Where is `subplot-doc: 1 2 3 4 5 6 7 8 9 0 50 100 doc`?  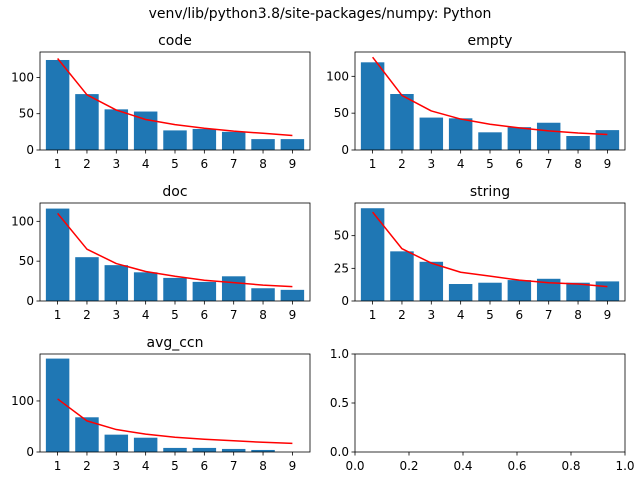
subplot-doc: 1 2 3 4 5 6 7 8 9 0 50 100 doc is located at coordinates (161, 253).